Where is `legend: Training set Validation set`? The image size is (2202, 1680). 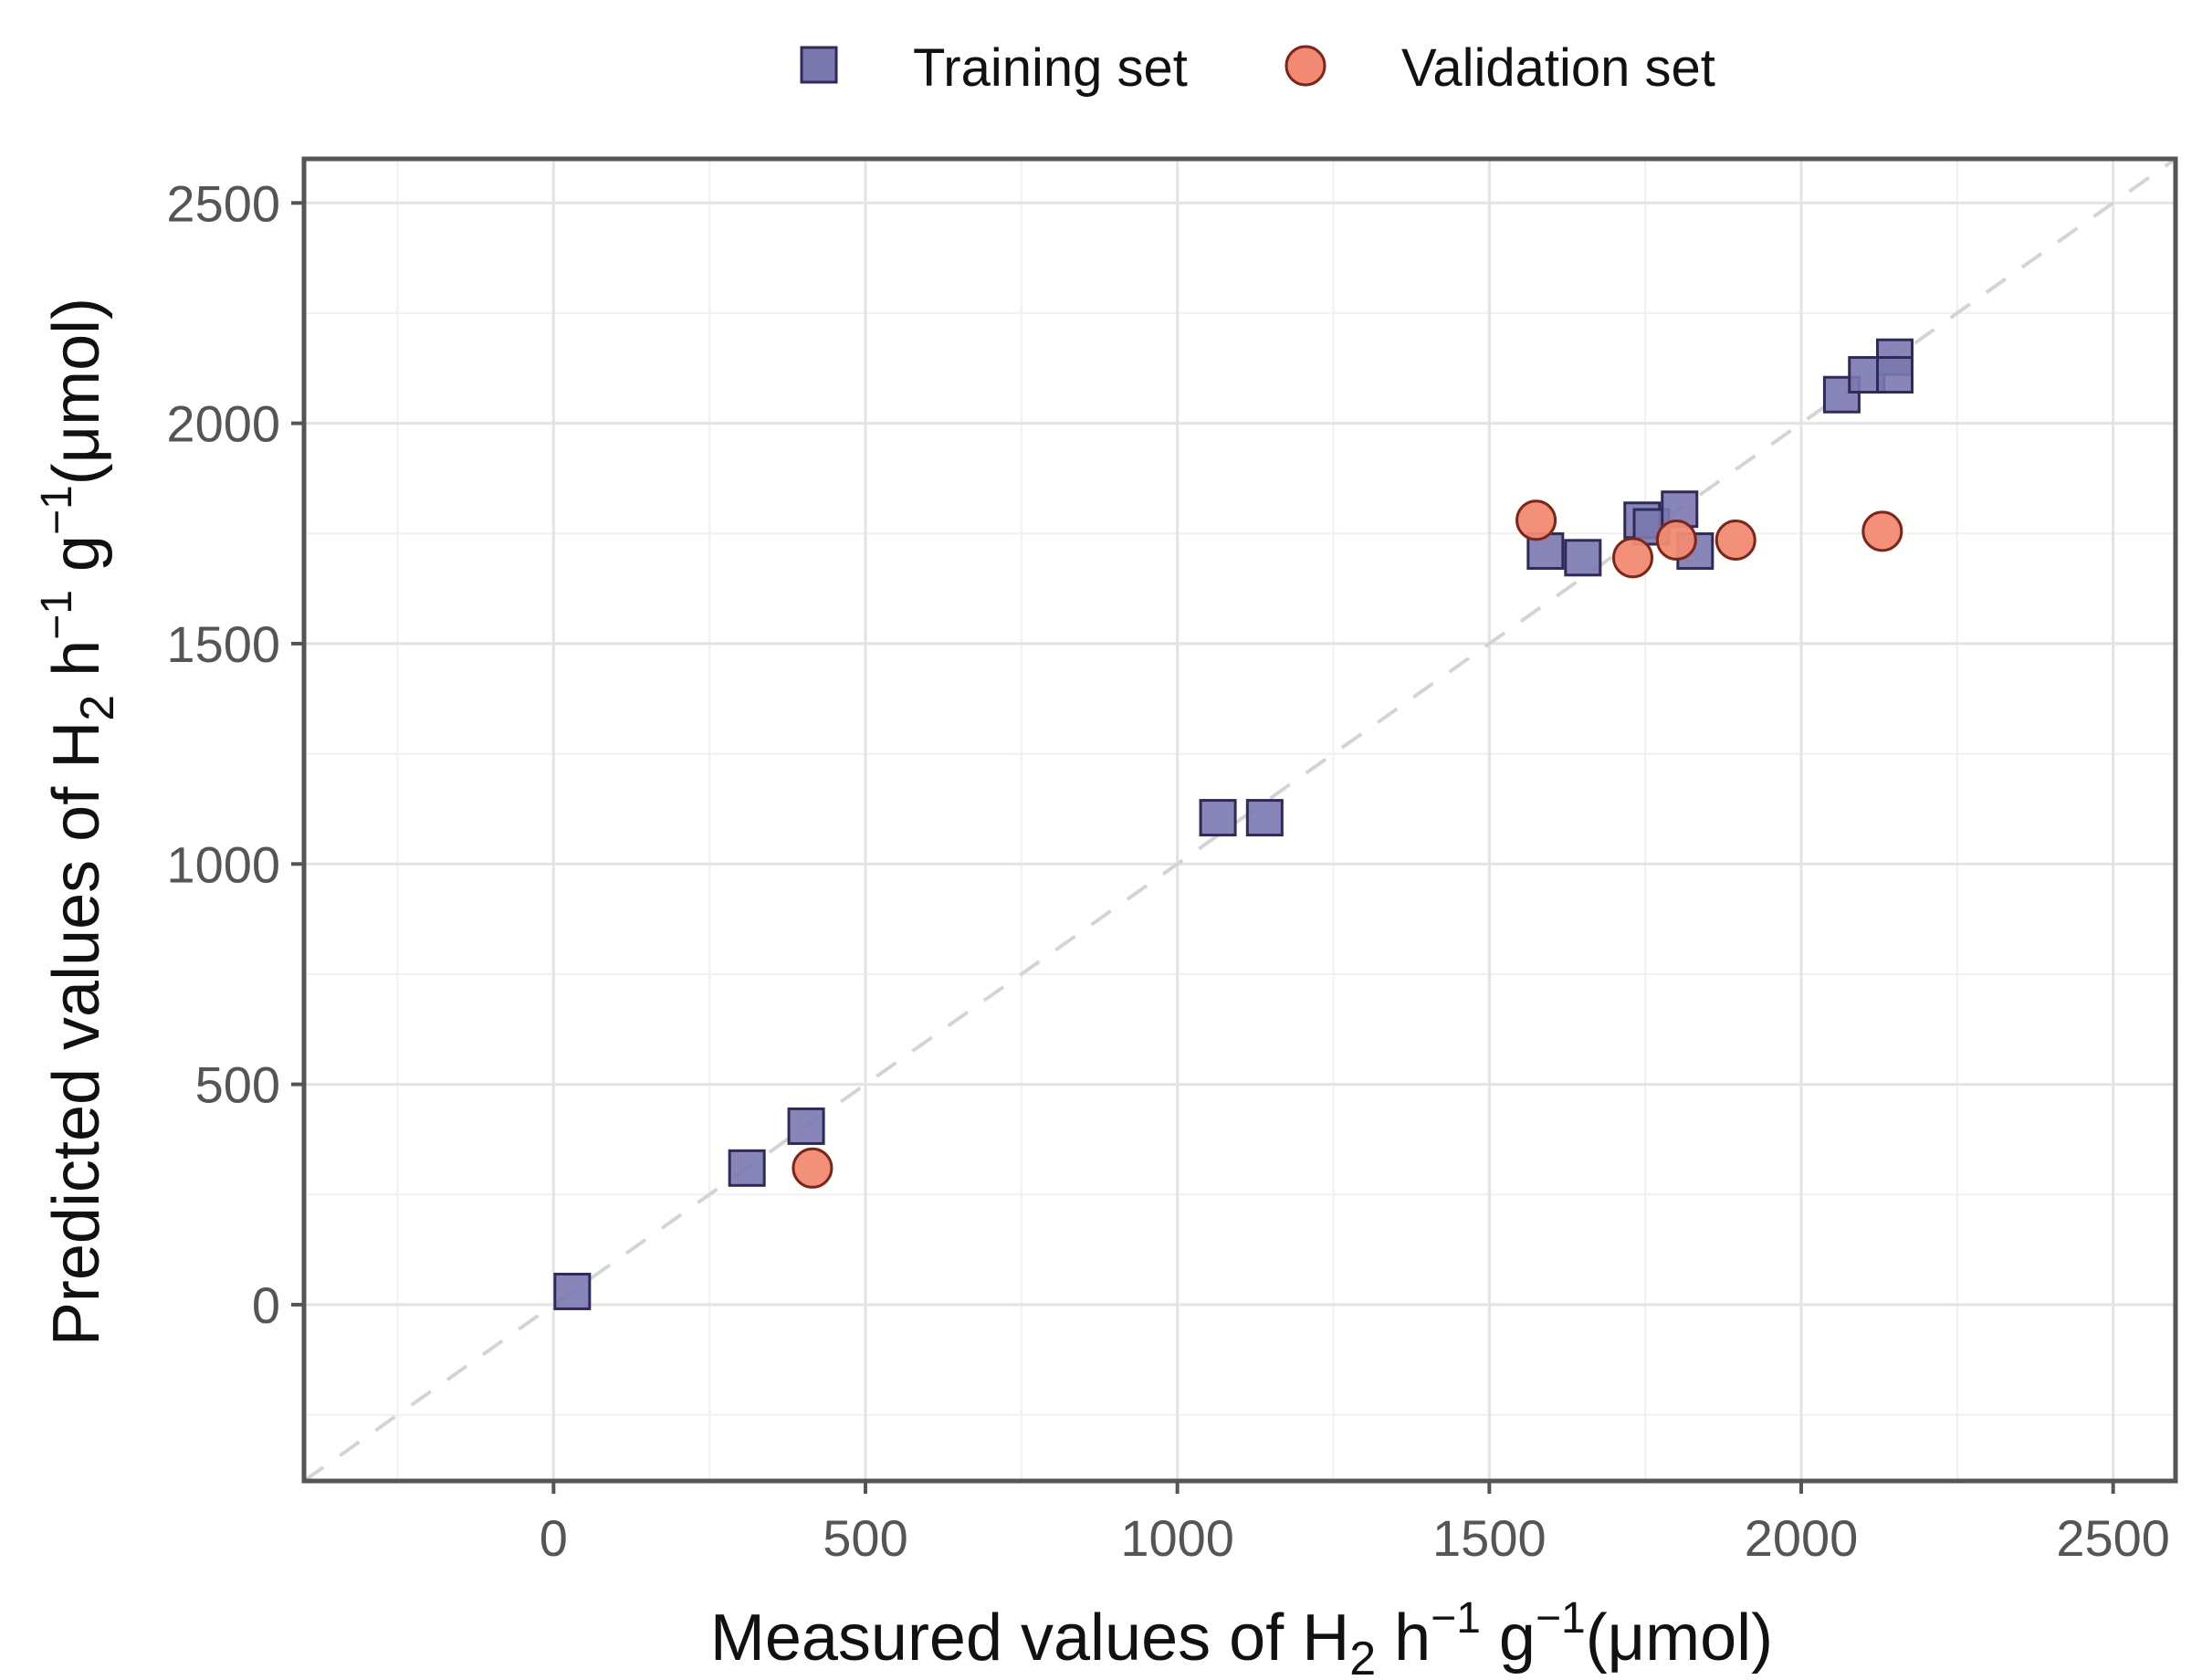 legend: Training set Validation set is located at coordinates (1257, 68).